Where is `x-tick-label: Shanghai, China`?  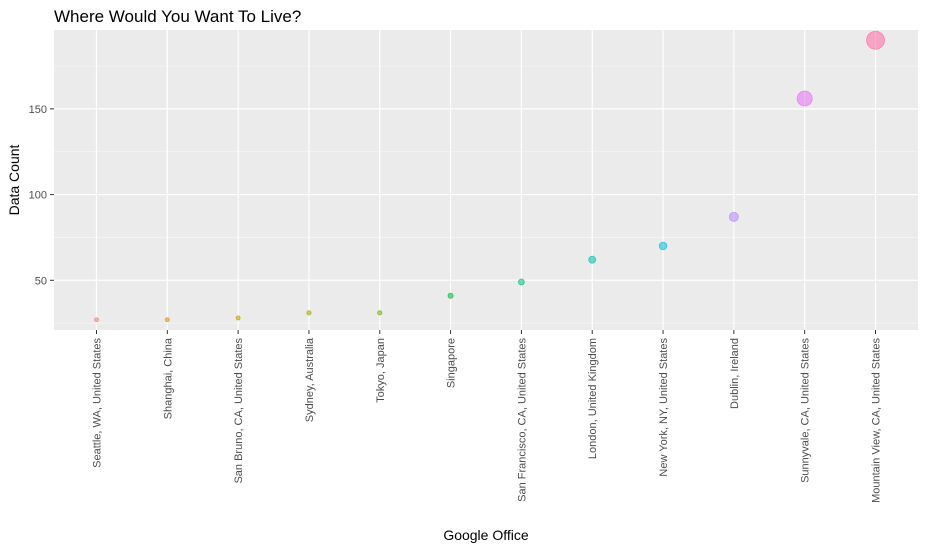 x-tick-label: Shanghai, China is located at coordinates (168, 378).